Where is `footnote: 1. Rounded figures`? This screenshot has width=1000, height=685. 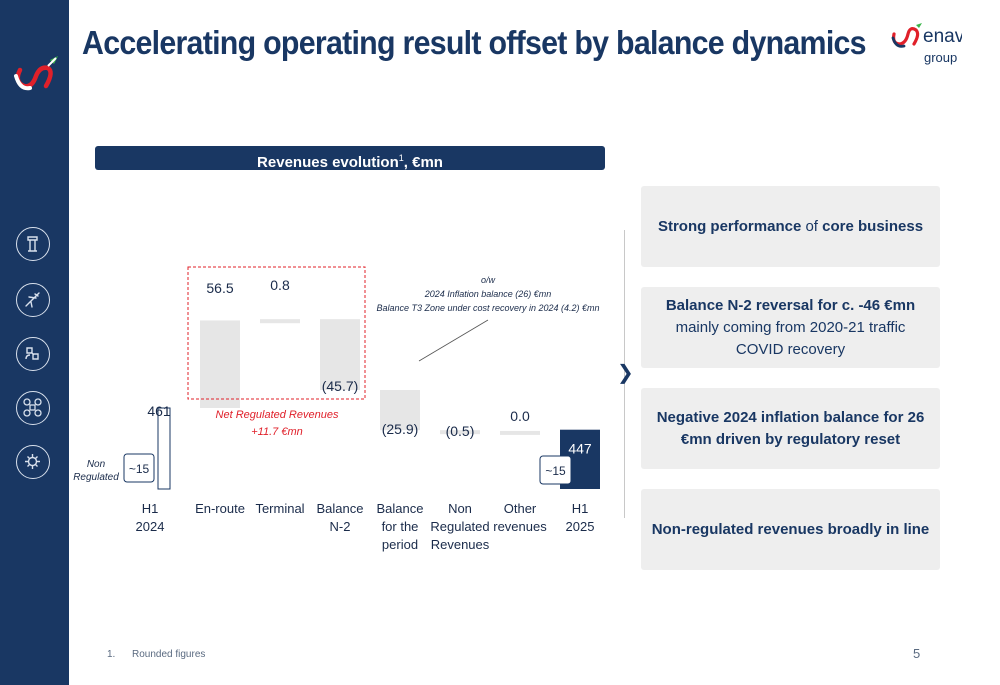
footnote: 1. Rounded figures is located at coordinates (156, 654).